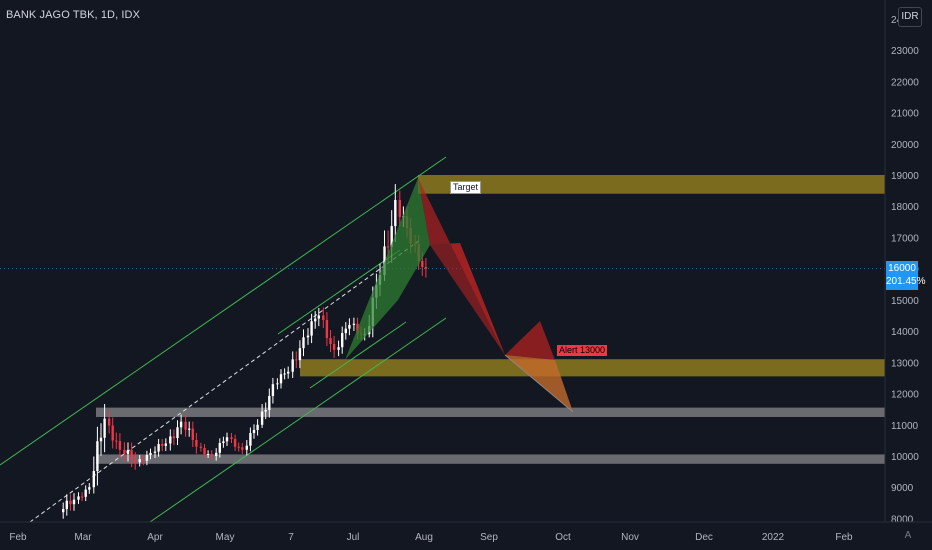 The height and width of the screenshot is (550, 932). What do you see at coordinates (466, 187) in the screenshot?
I see `target-label: Target` at bounding box center [466, 187].